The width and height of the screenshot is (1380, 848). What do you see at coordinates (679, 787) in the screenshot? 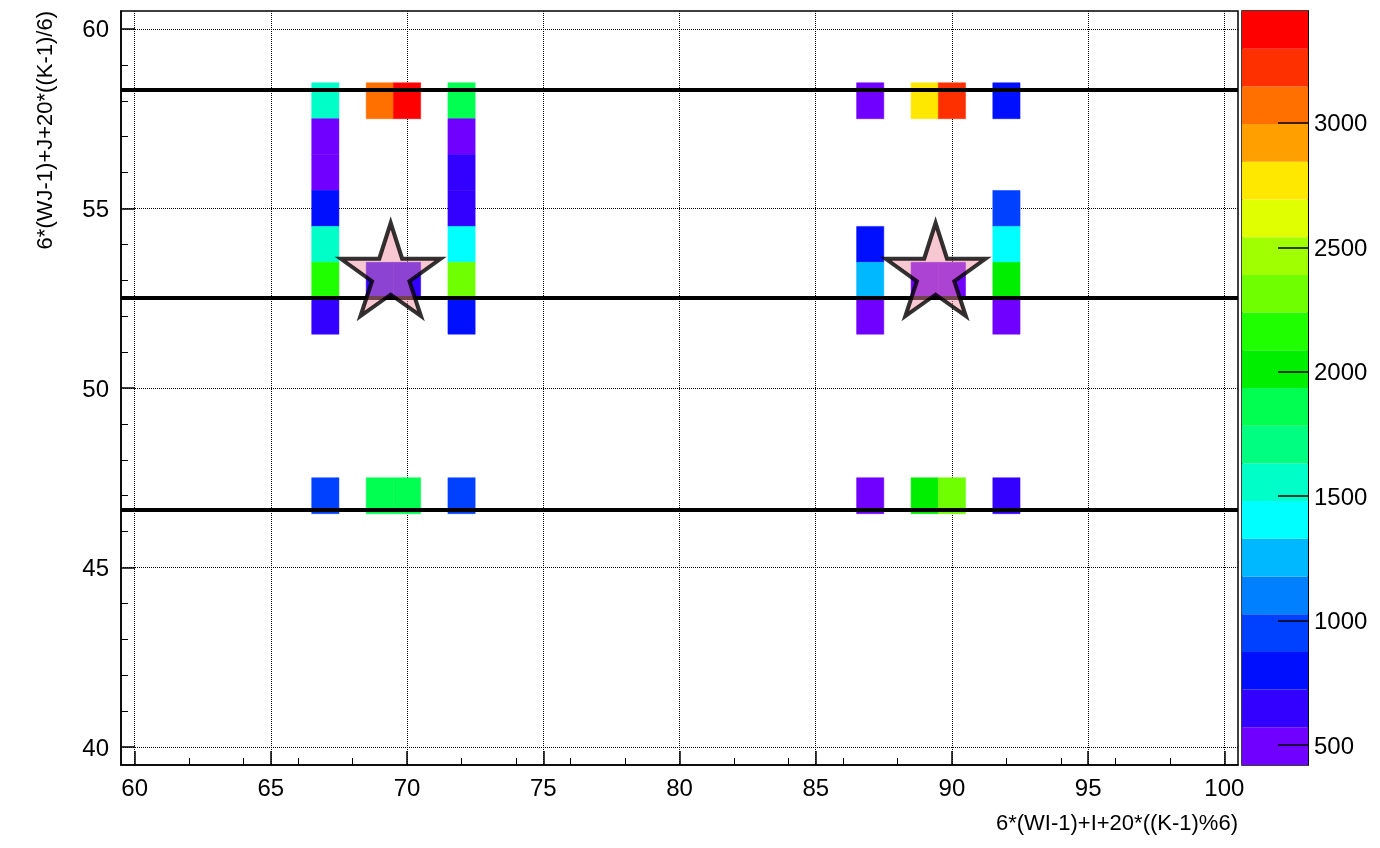
I see `x-tick-label: 80` at bounding box center [679, 787].